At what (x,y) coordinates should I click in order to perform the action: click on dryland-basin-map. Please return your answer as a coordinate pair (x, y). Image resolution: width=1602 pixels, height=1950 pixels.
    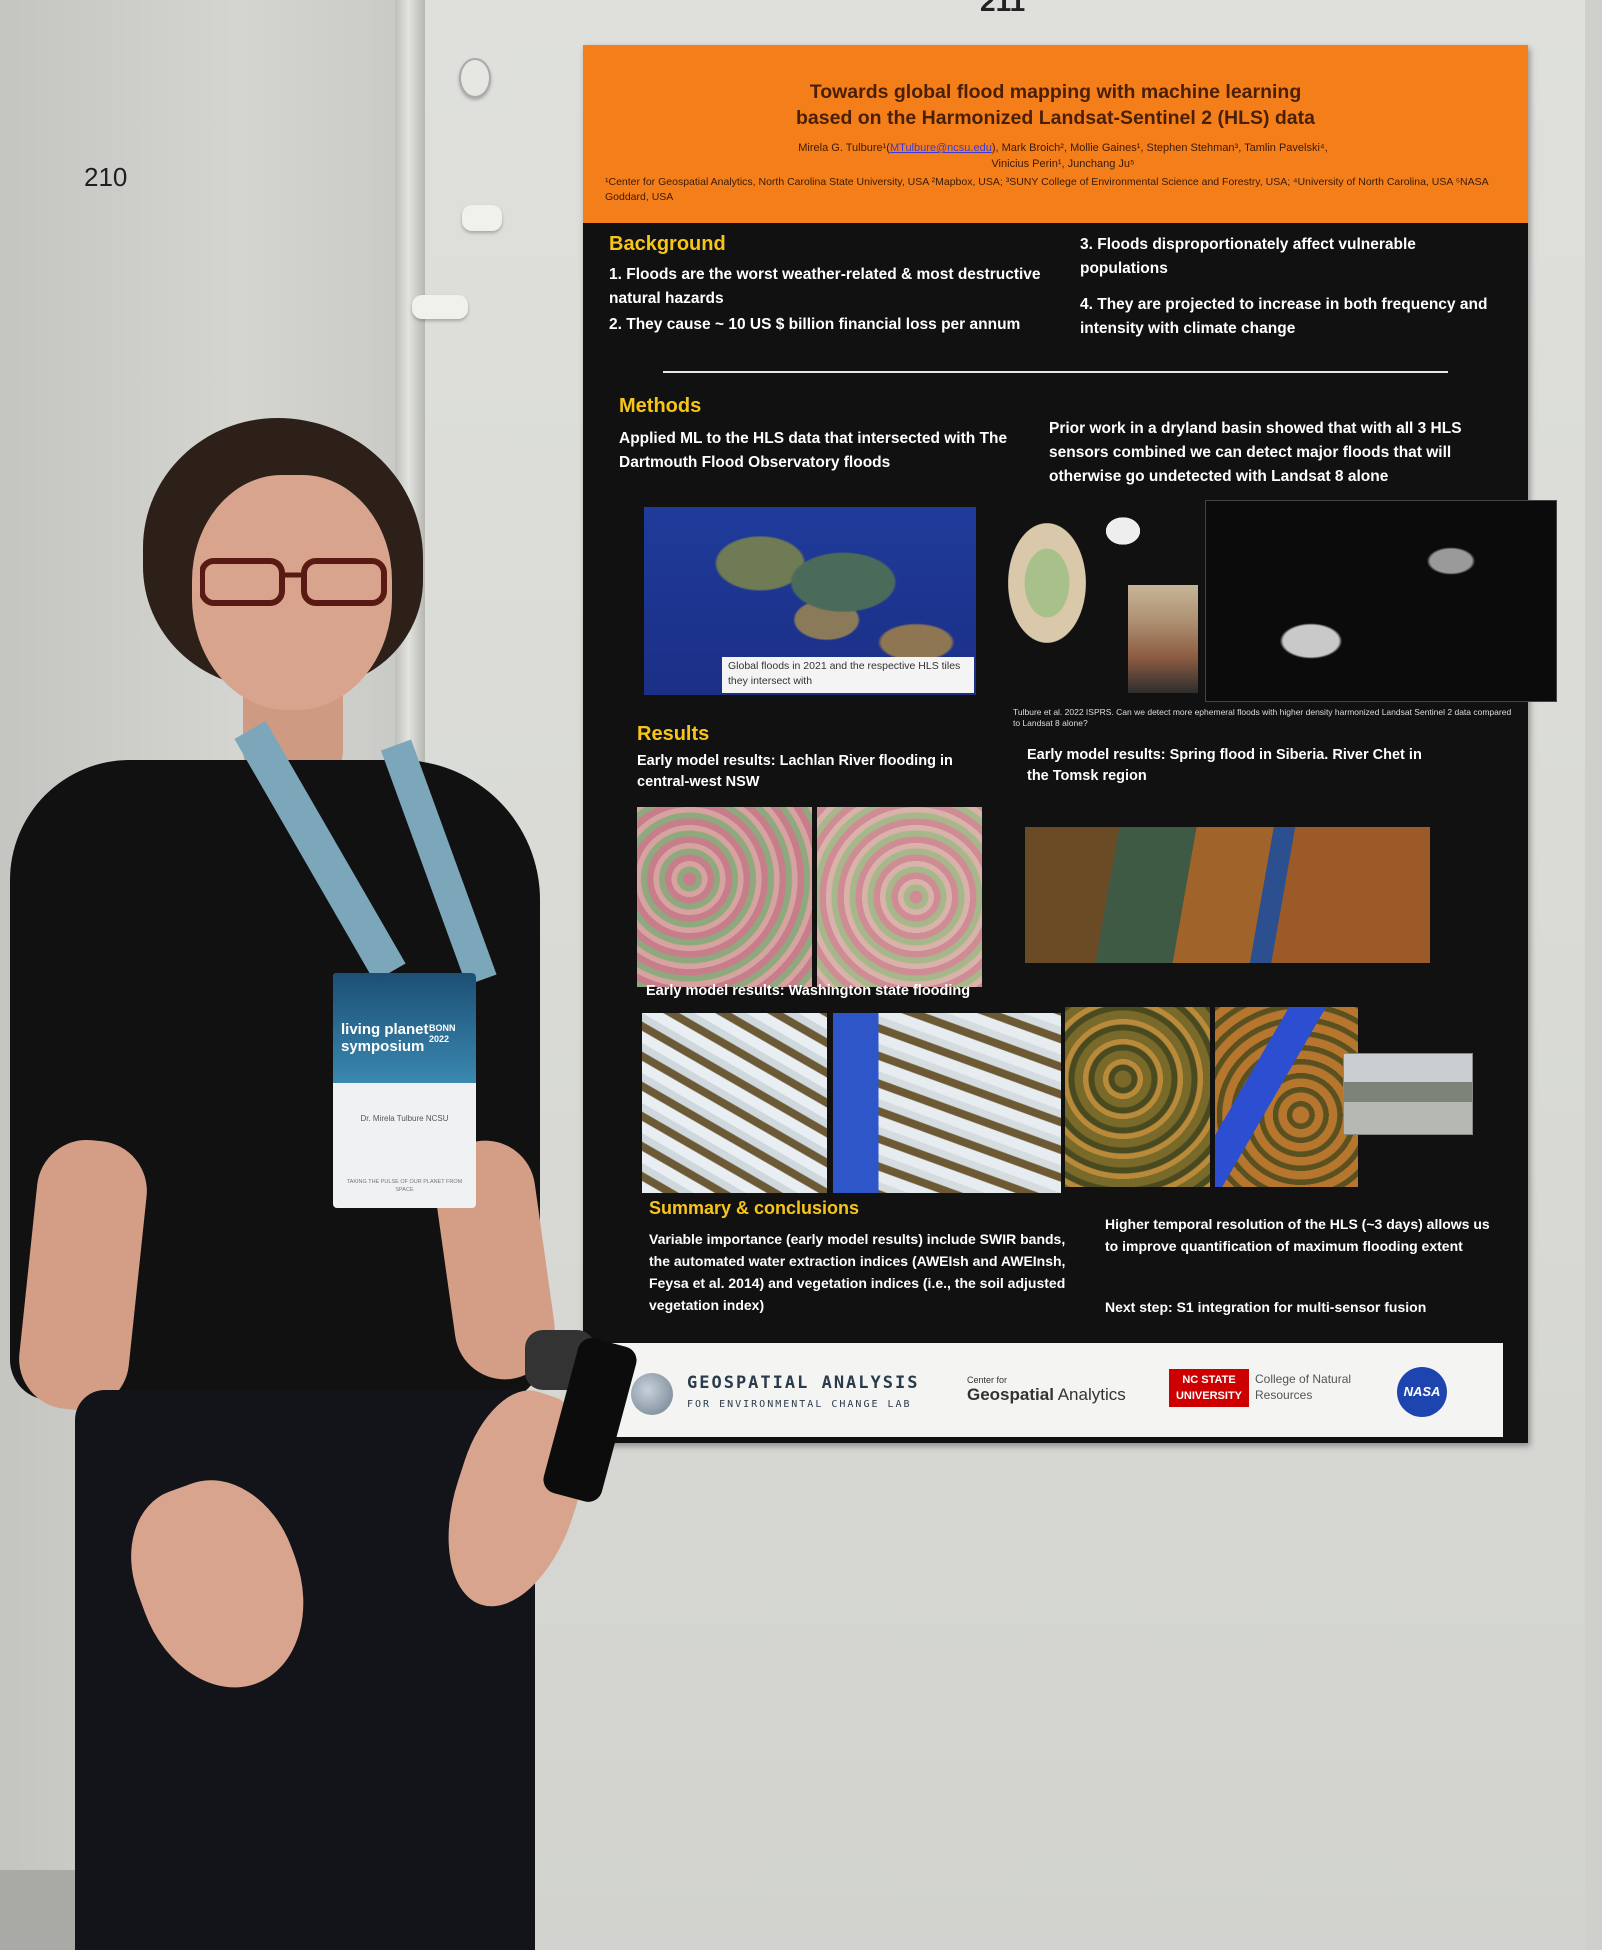
    Looking at the image, I should click on (1047, 583).